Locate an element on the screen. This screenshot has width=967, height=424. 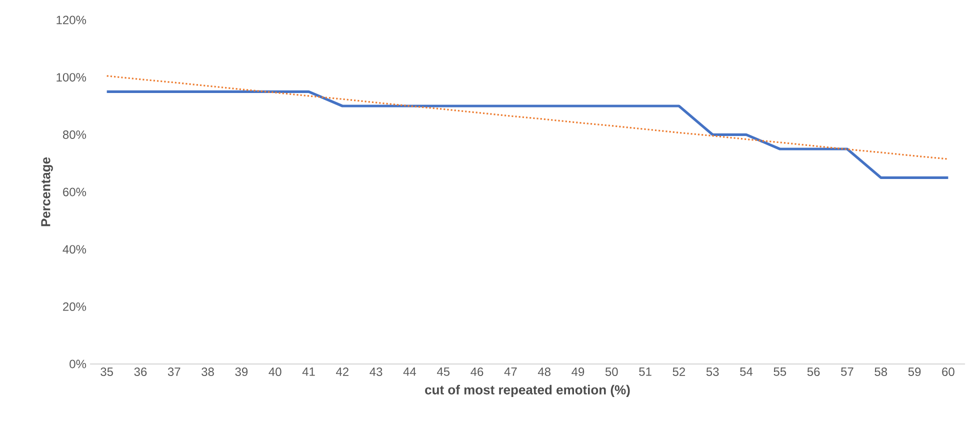
x-tick-label: 46 is located at coordinates (477, 372).